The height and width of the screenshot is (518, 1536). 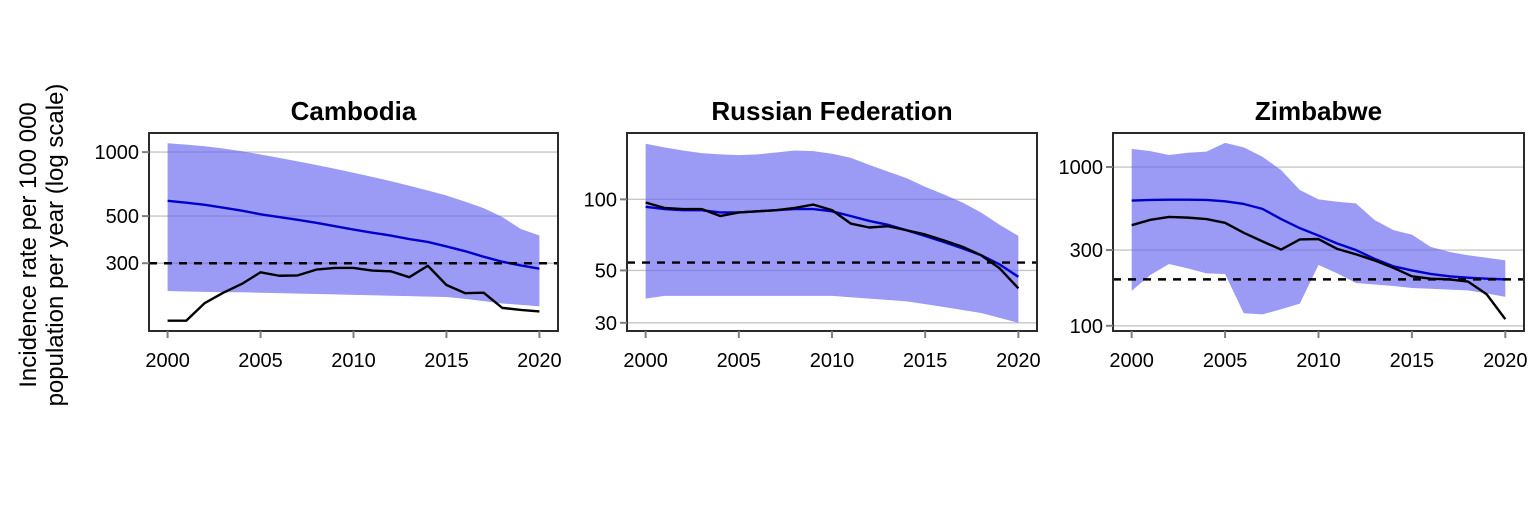 What do you see at coordinates (55, 245) in the screenshot?
I see `y-axis-title-line2: population per year (log scale)` at bounding box center [55, 245].